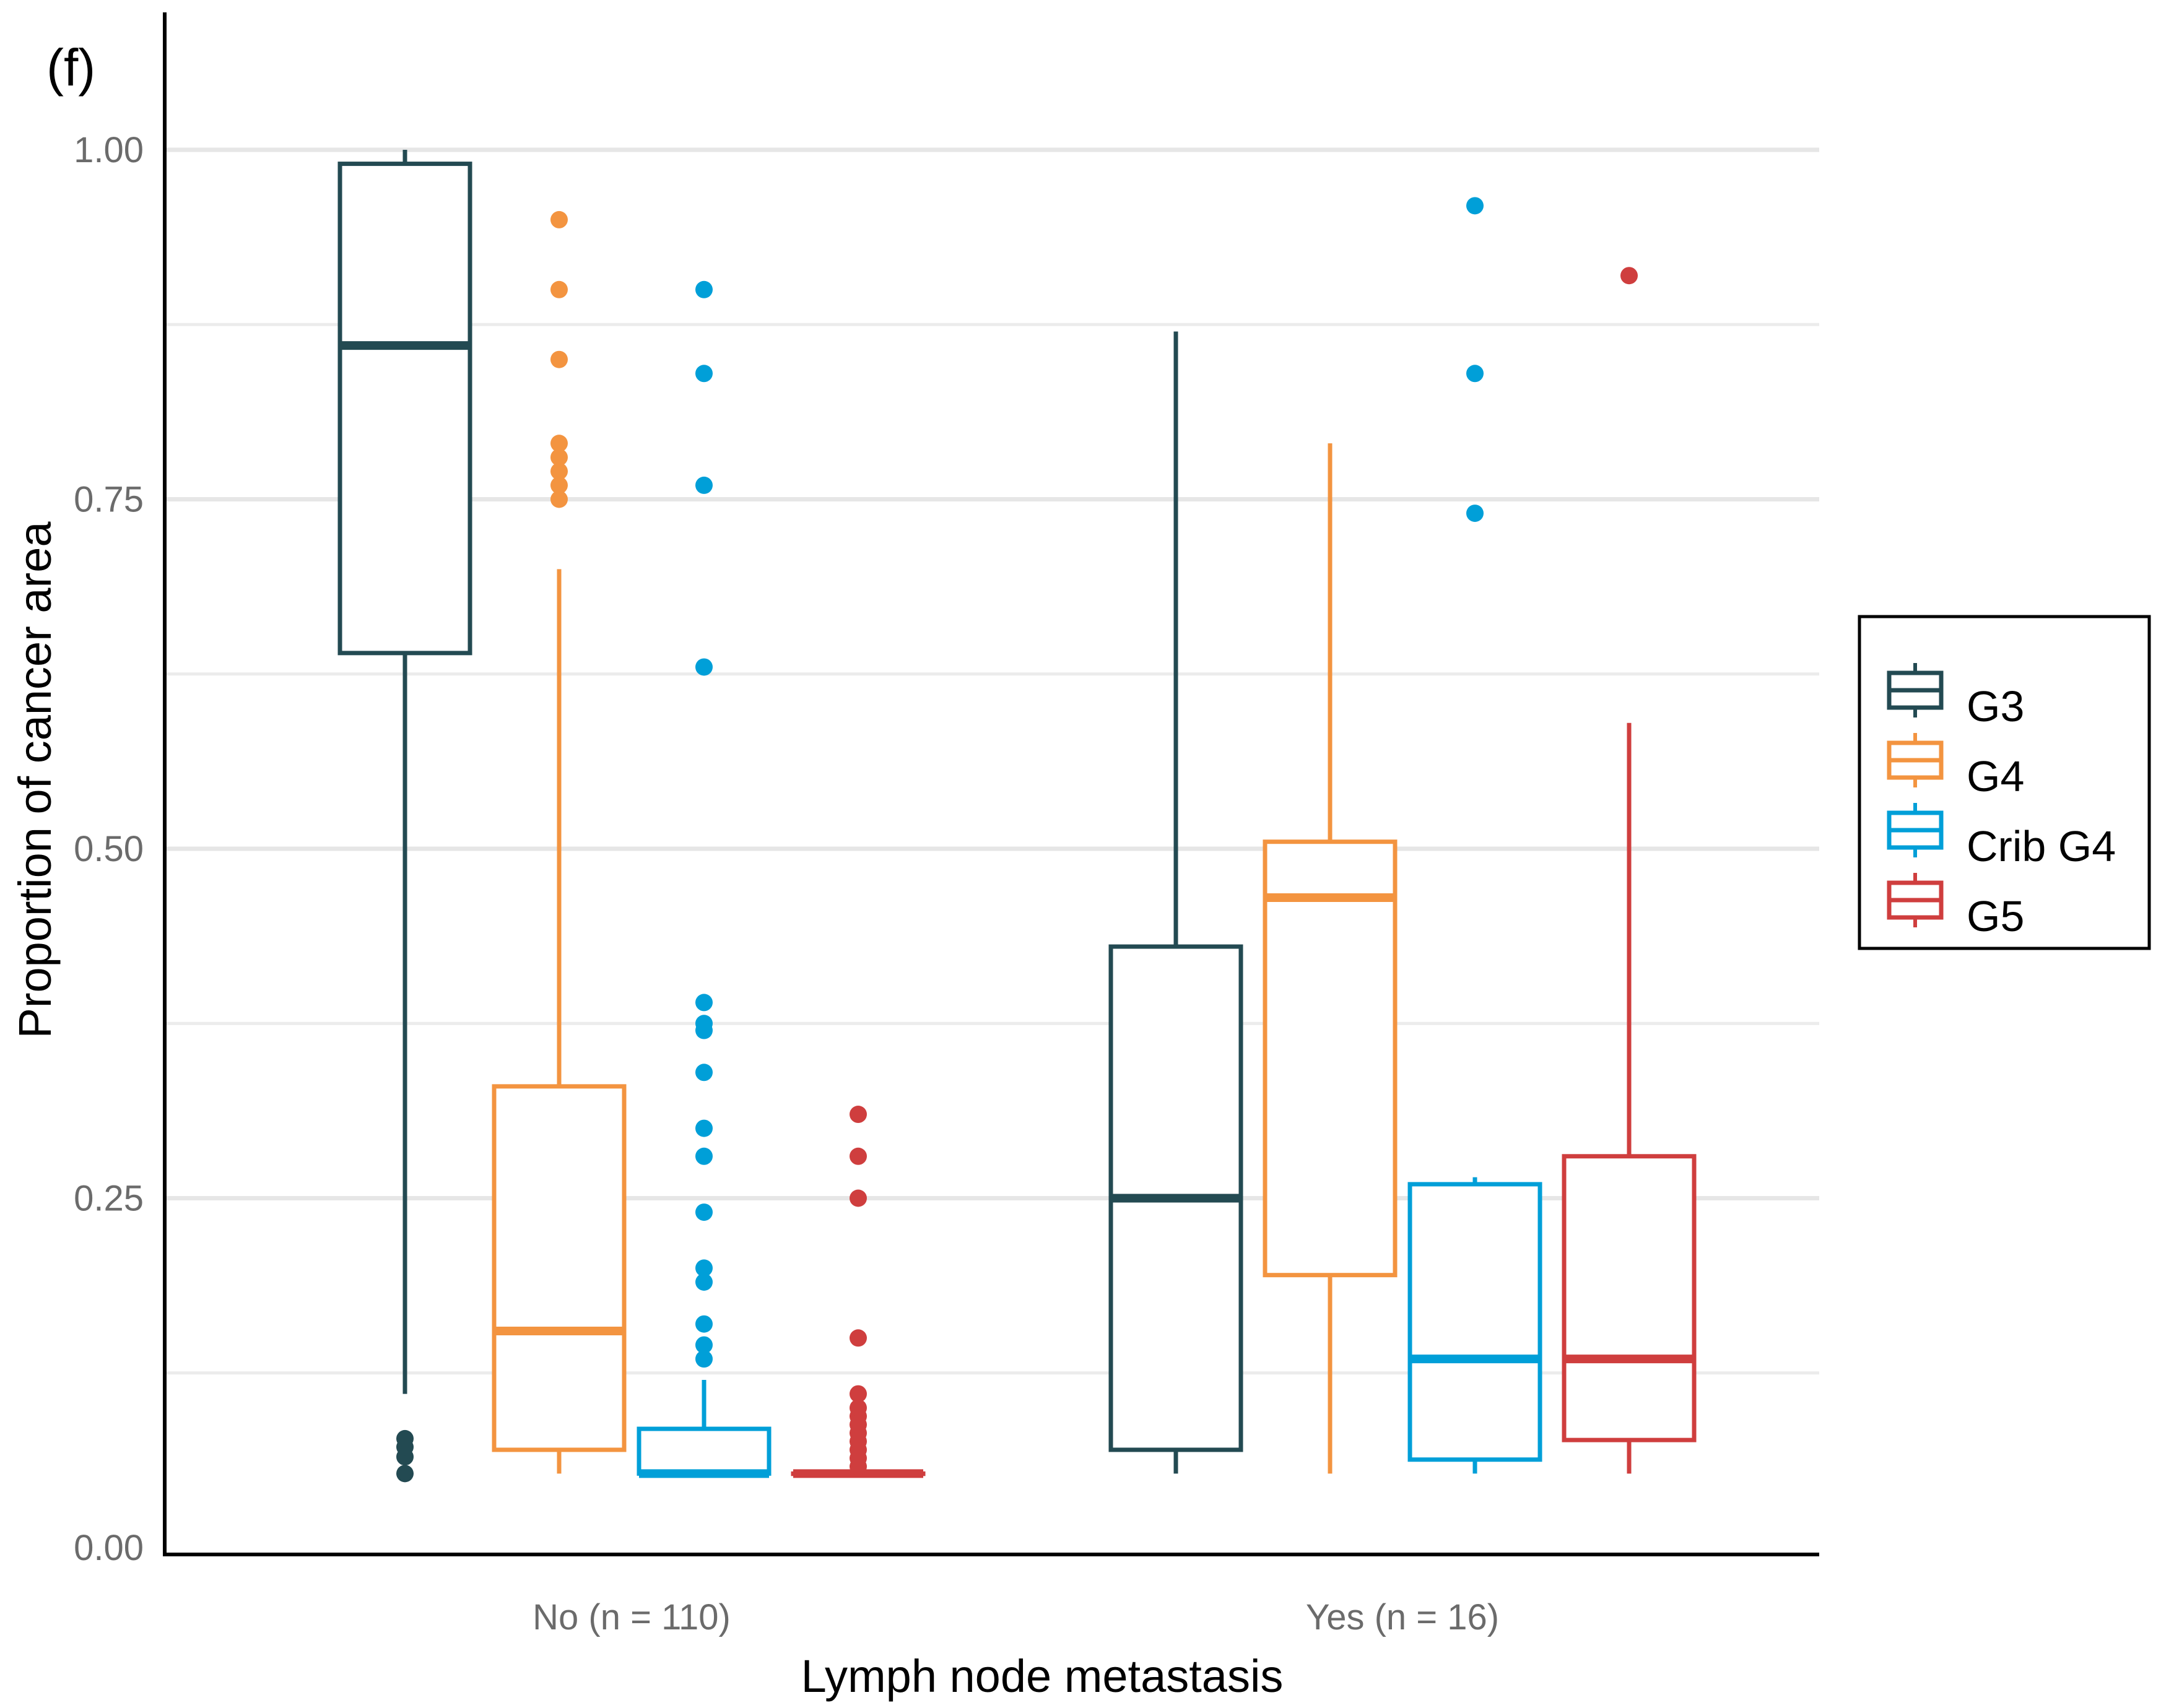  I want to click on x-tick-labels: No (n = 110) Yes (n = 16), so click(1016, 1617).